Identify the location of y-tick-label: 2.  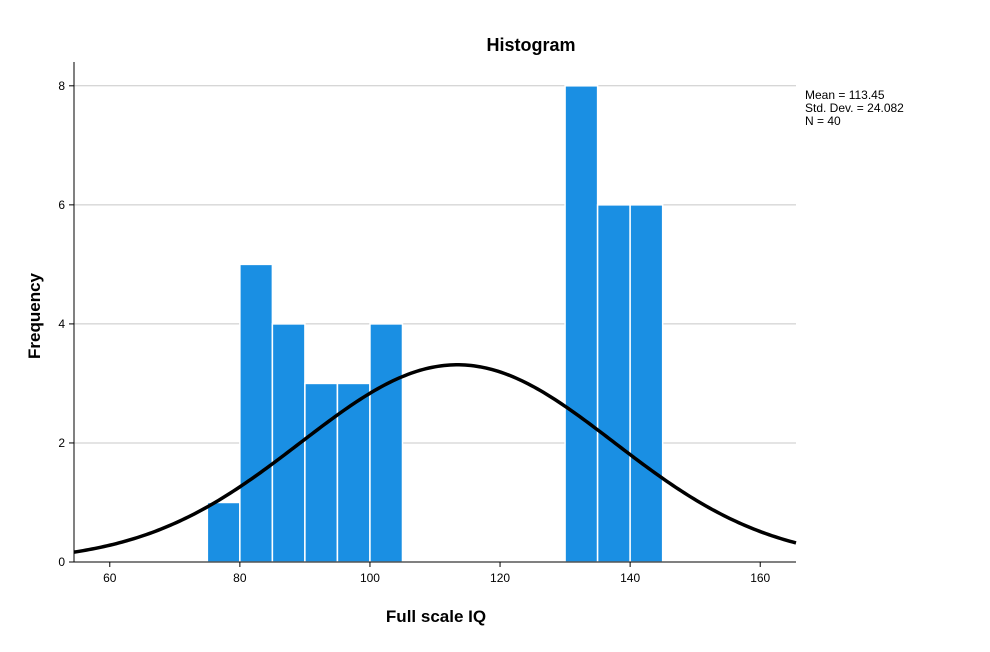
(61, 443).